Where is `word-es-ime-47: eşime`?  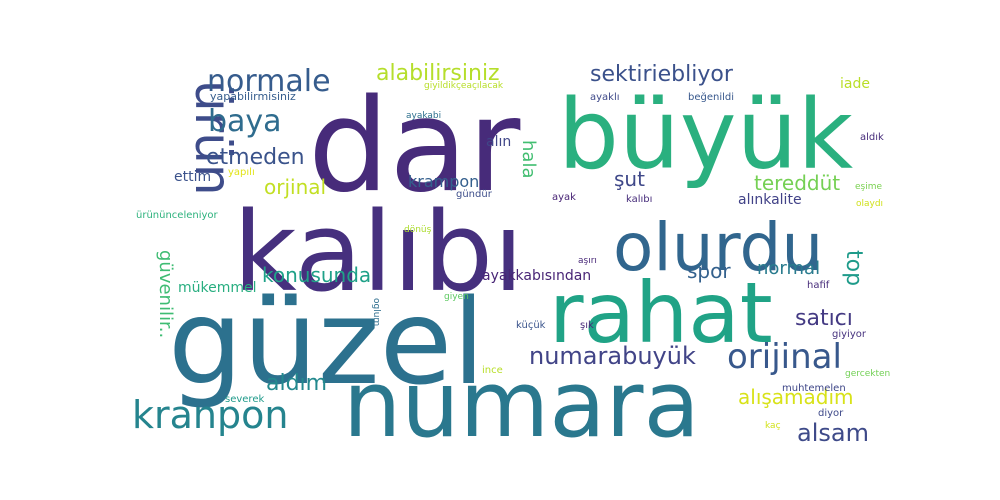
word-es-ime-47: eşime is located at coordinates (868, 187).